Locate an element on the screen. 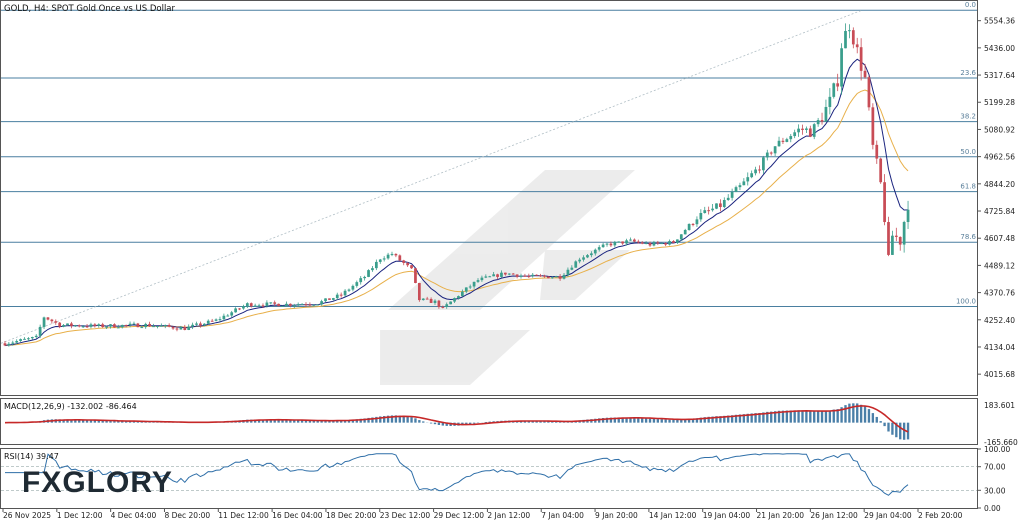 Image resolution: width=1024 pixels, height=524 pixels. macd-tick-label: 183.601 is located at coordinates (999, 405).